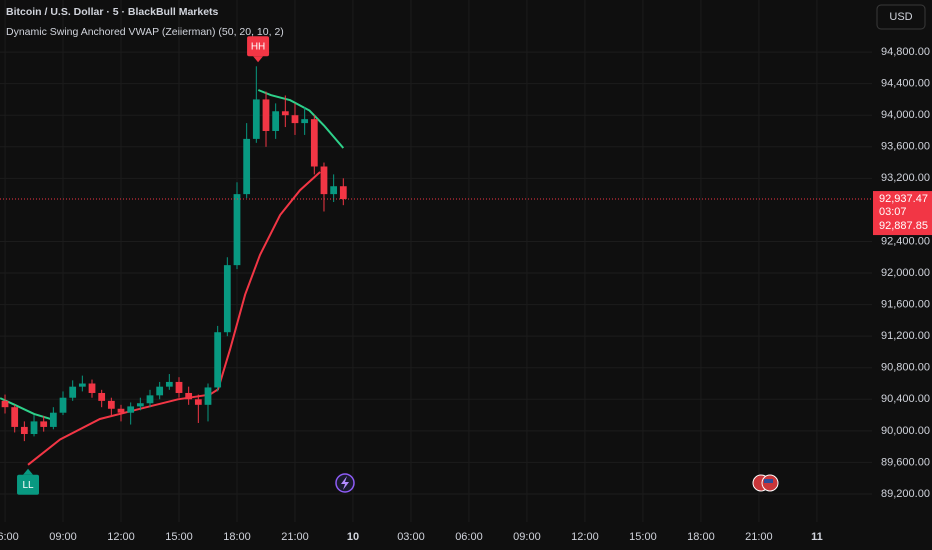 The height and width of the screenshot is (550, 932). Describe the element at coordinates (905, 115) in the screenshot. I see `y-tick-label: 94,000.00` at that location.